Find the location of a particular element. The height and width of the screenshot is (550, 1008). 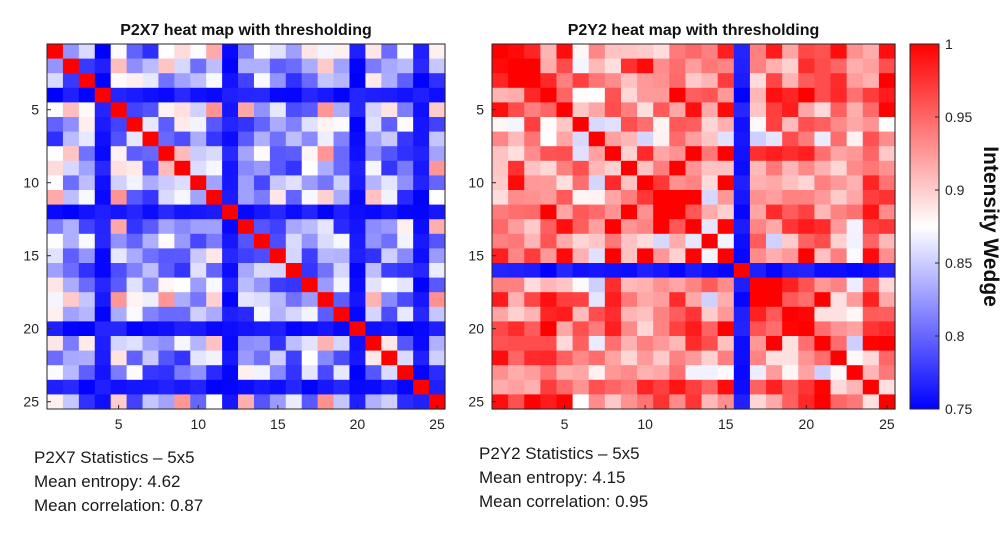

p2x7-chart-title: P2X7 heat map with thresholding is located at coordinates (246, 30).